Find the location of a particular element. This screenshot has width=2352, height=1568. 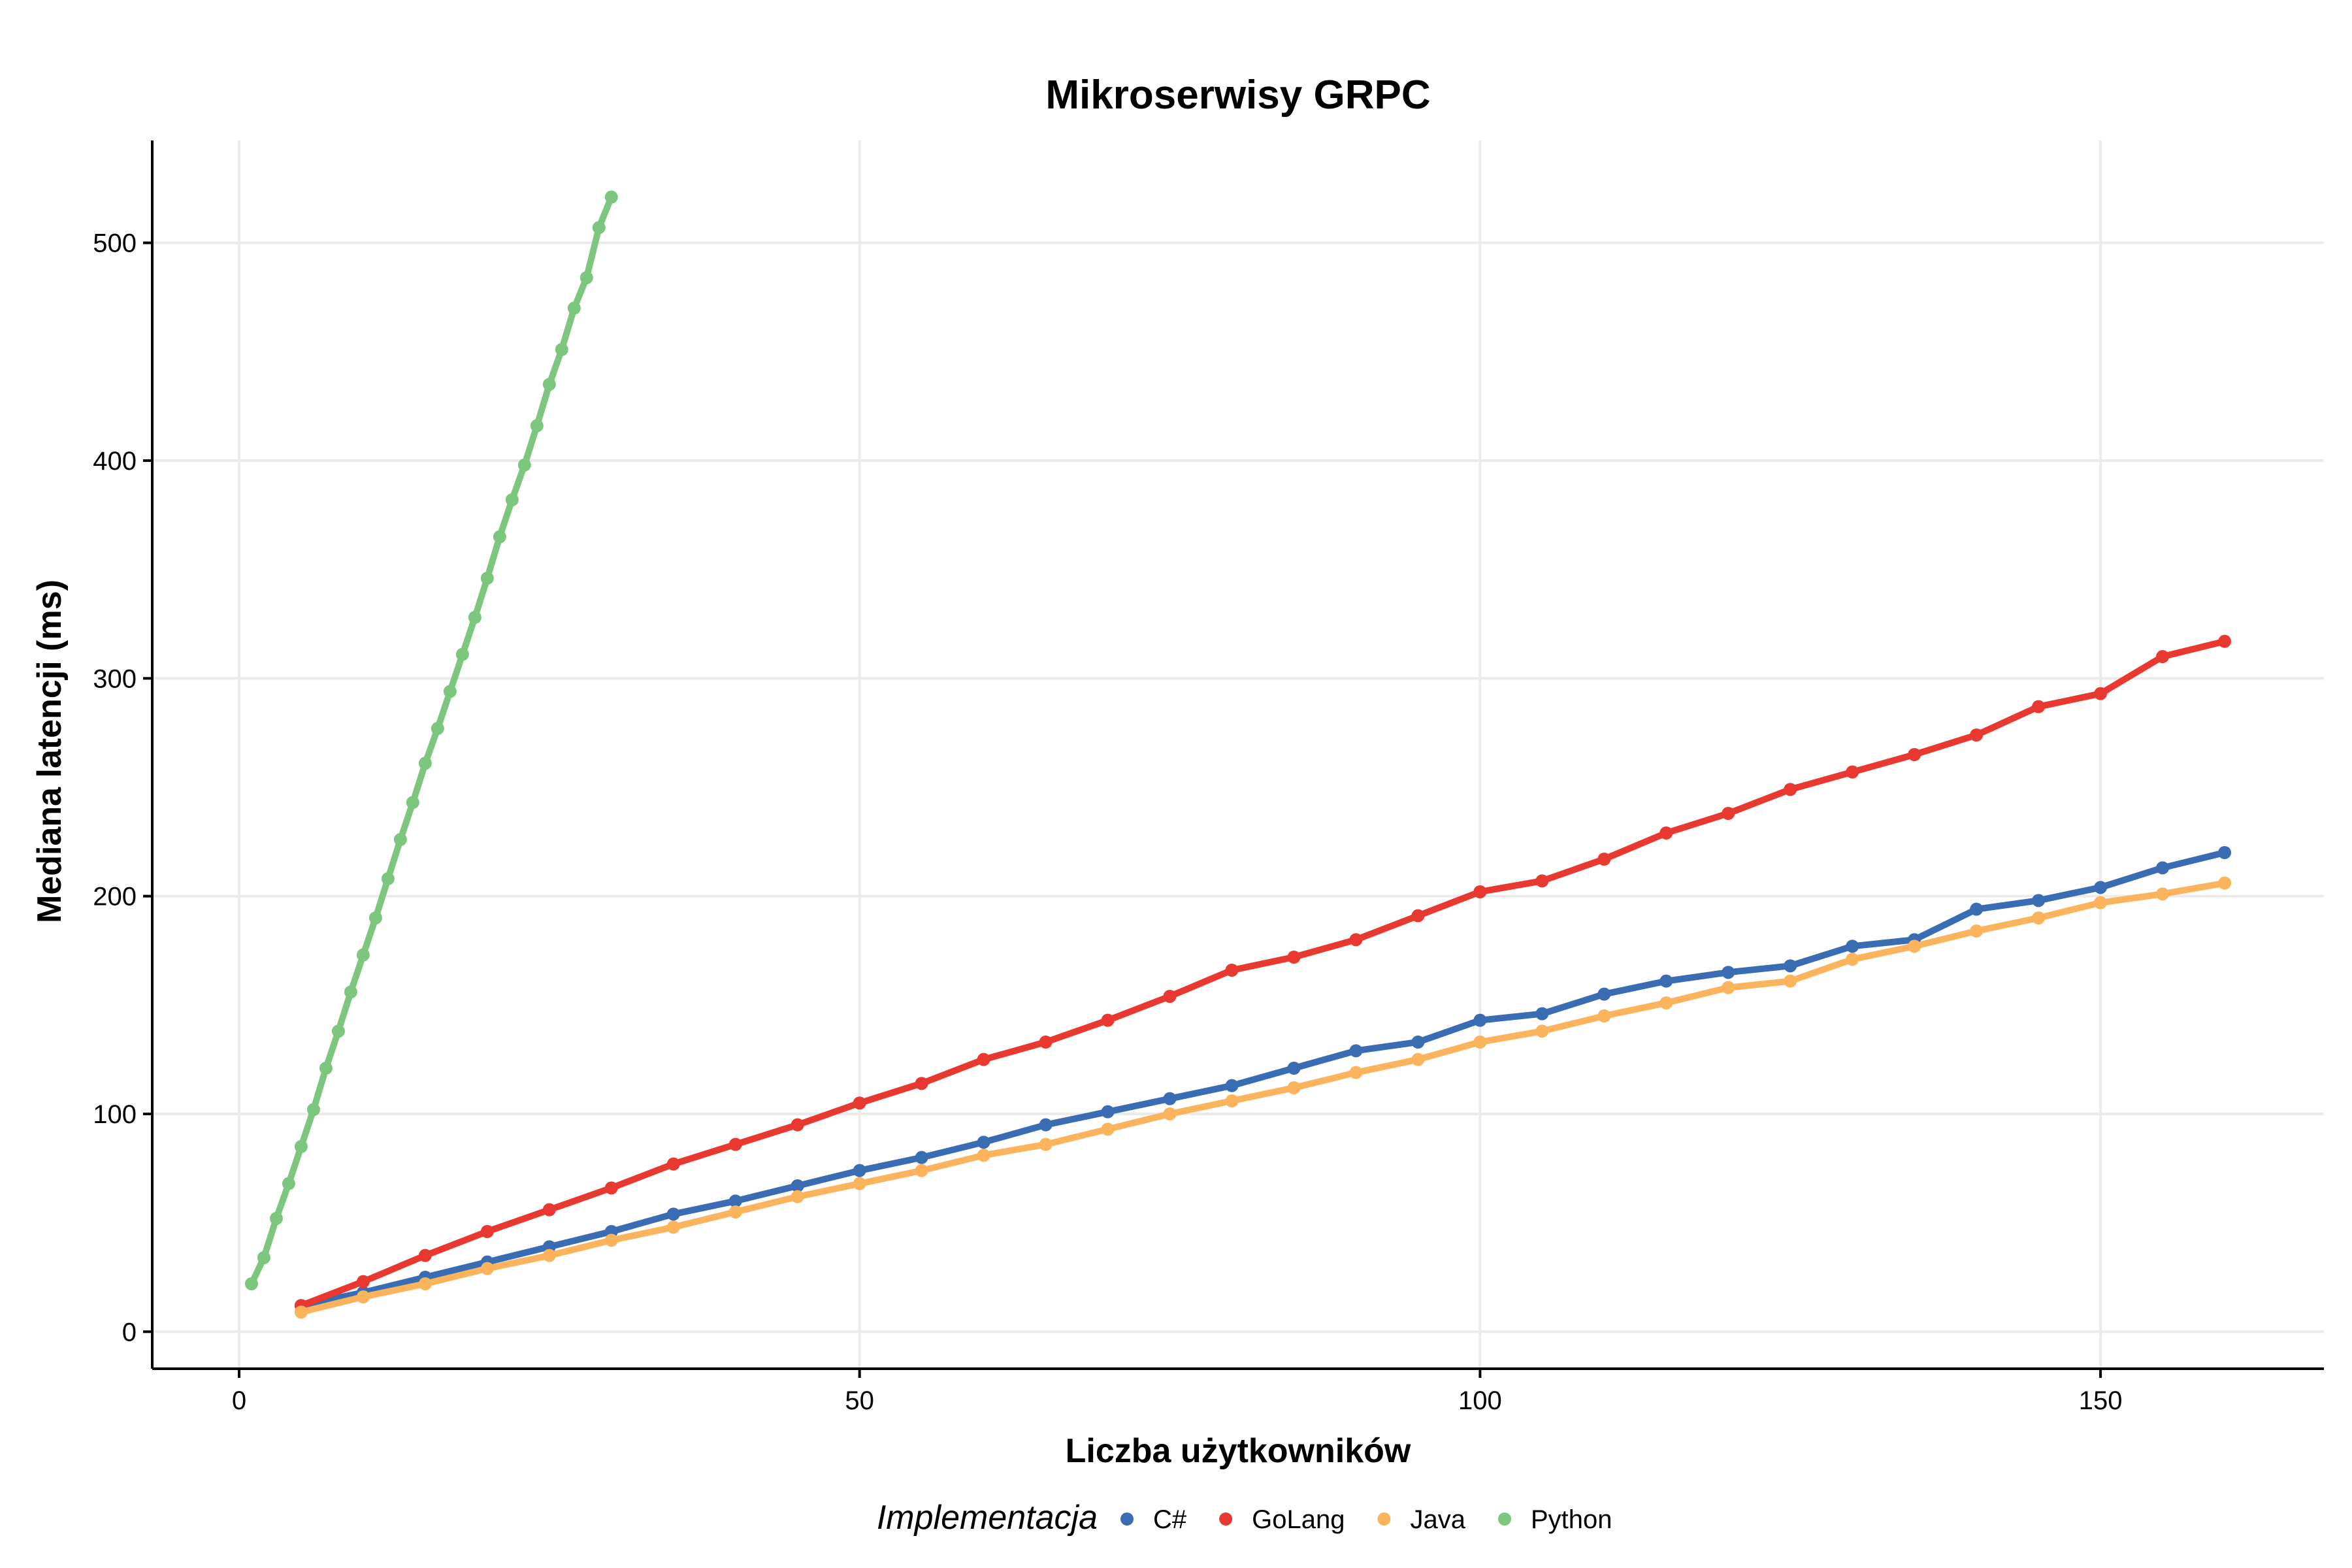

x-axis-label: Liczba użytkowników is located at coordinates (1238, 1451).